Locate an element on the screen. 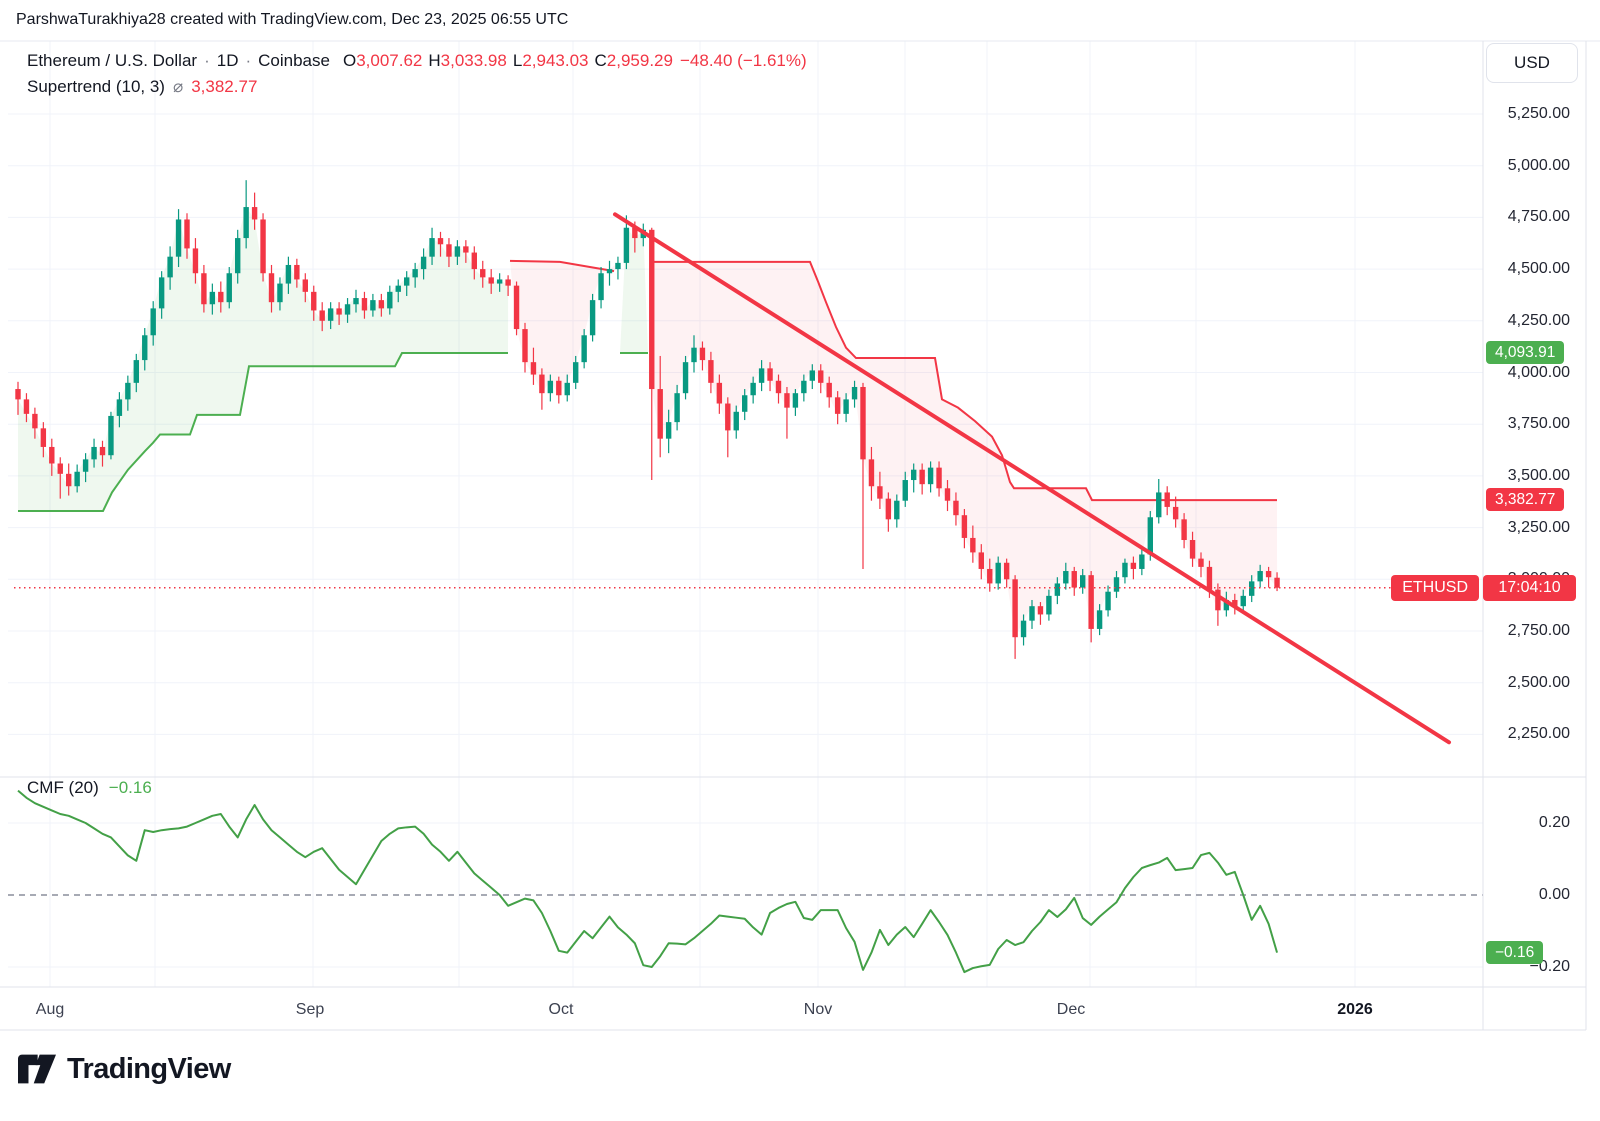  price-tick-label: 2,250.00 is located at coordinates (1538, 734).